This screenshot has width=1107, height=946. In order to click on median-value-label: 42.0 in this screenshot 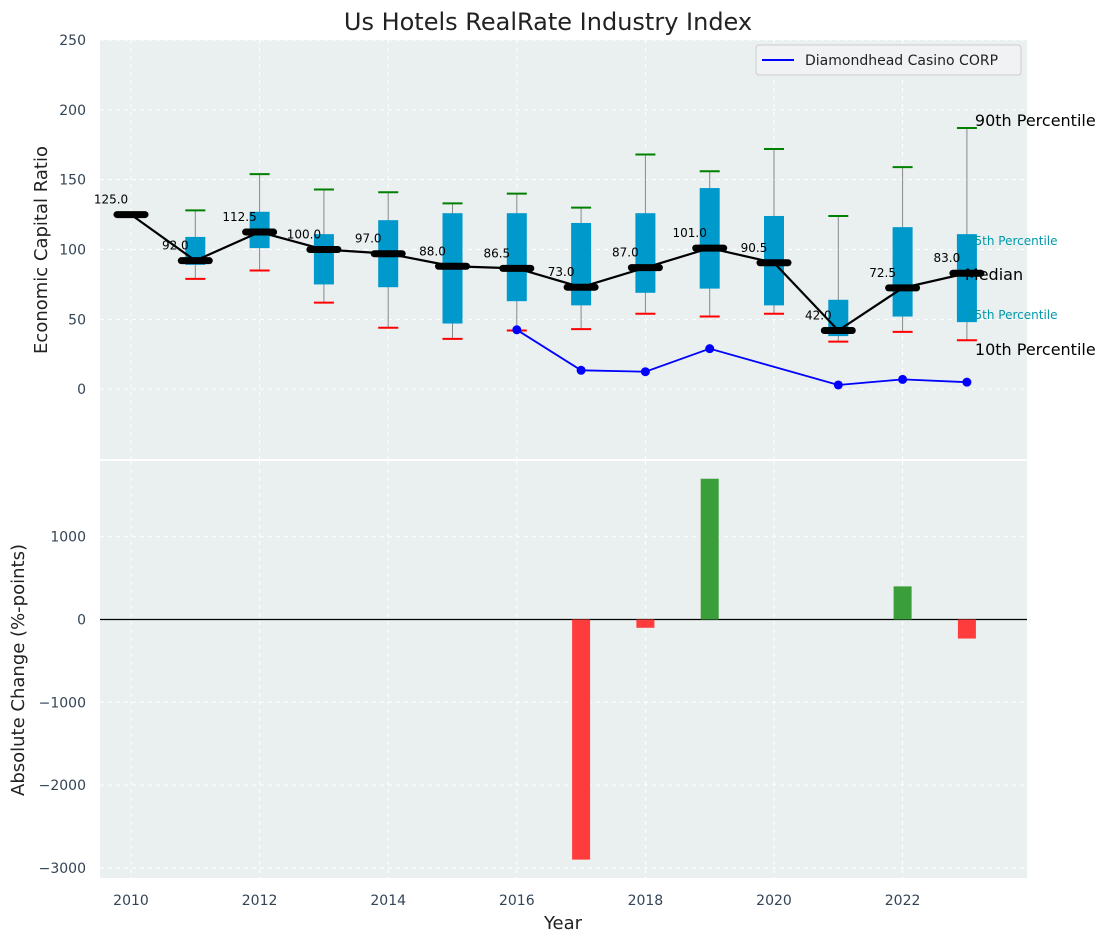, I will do `click(818, 316)`.